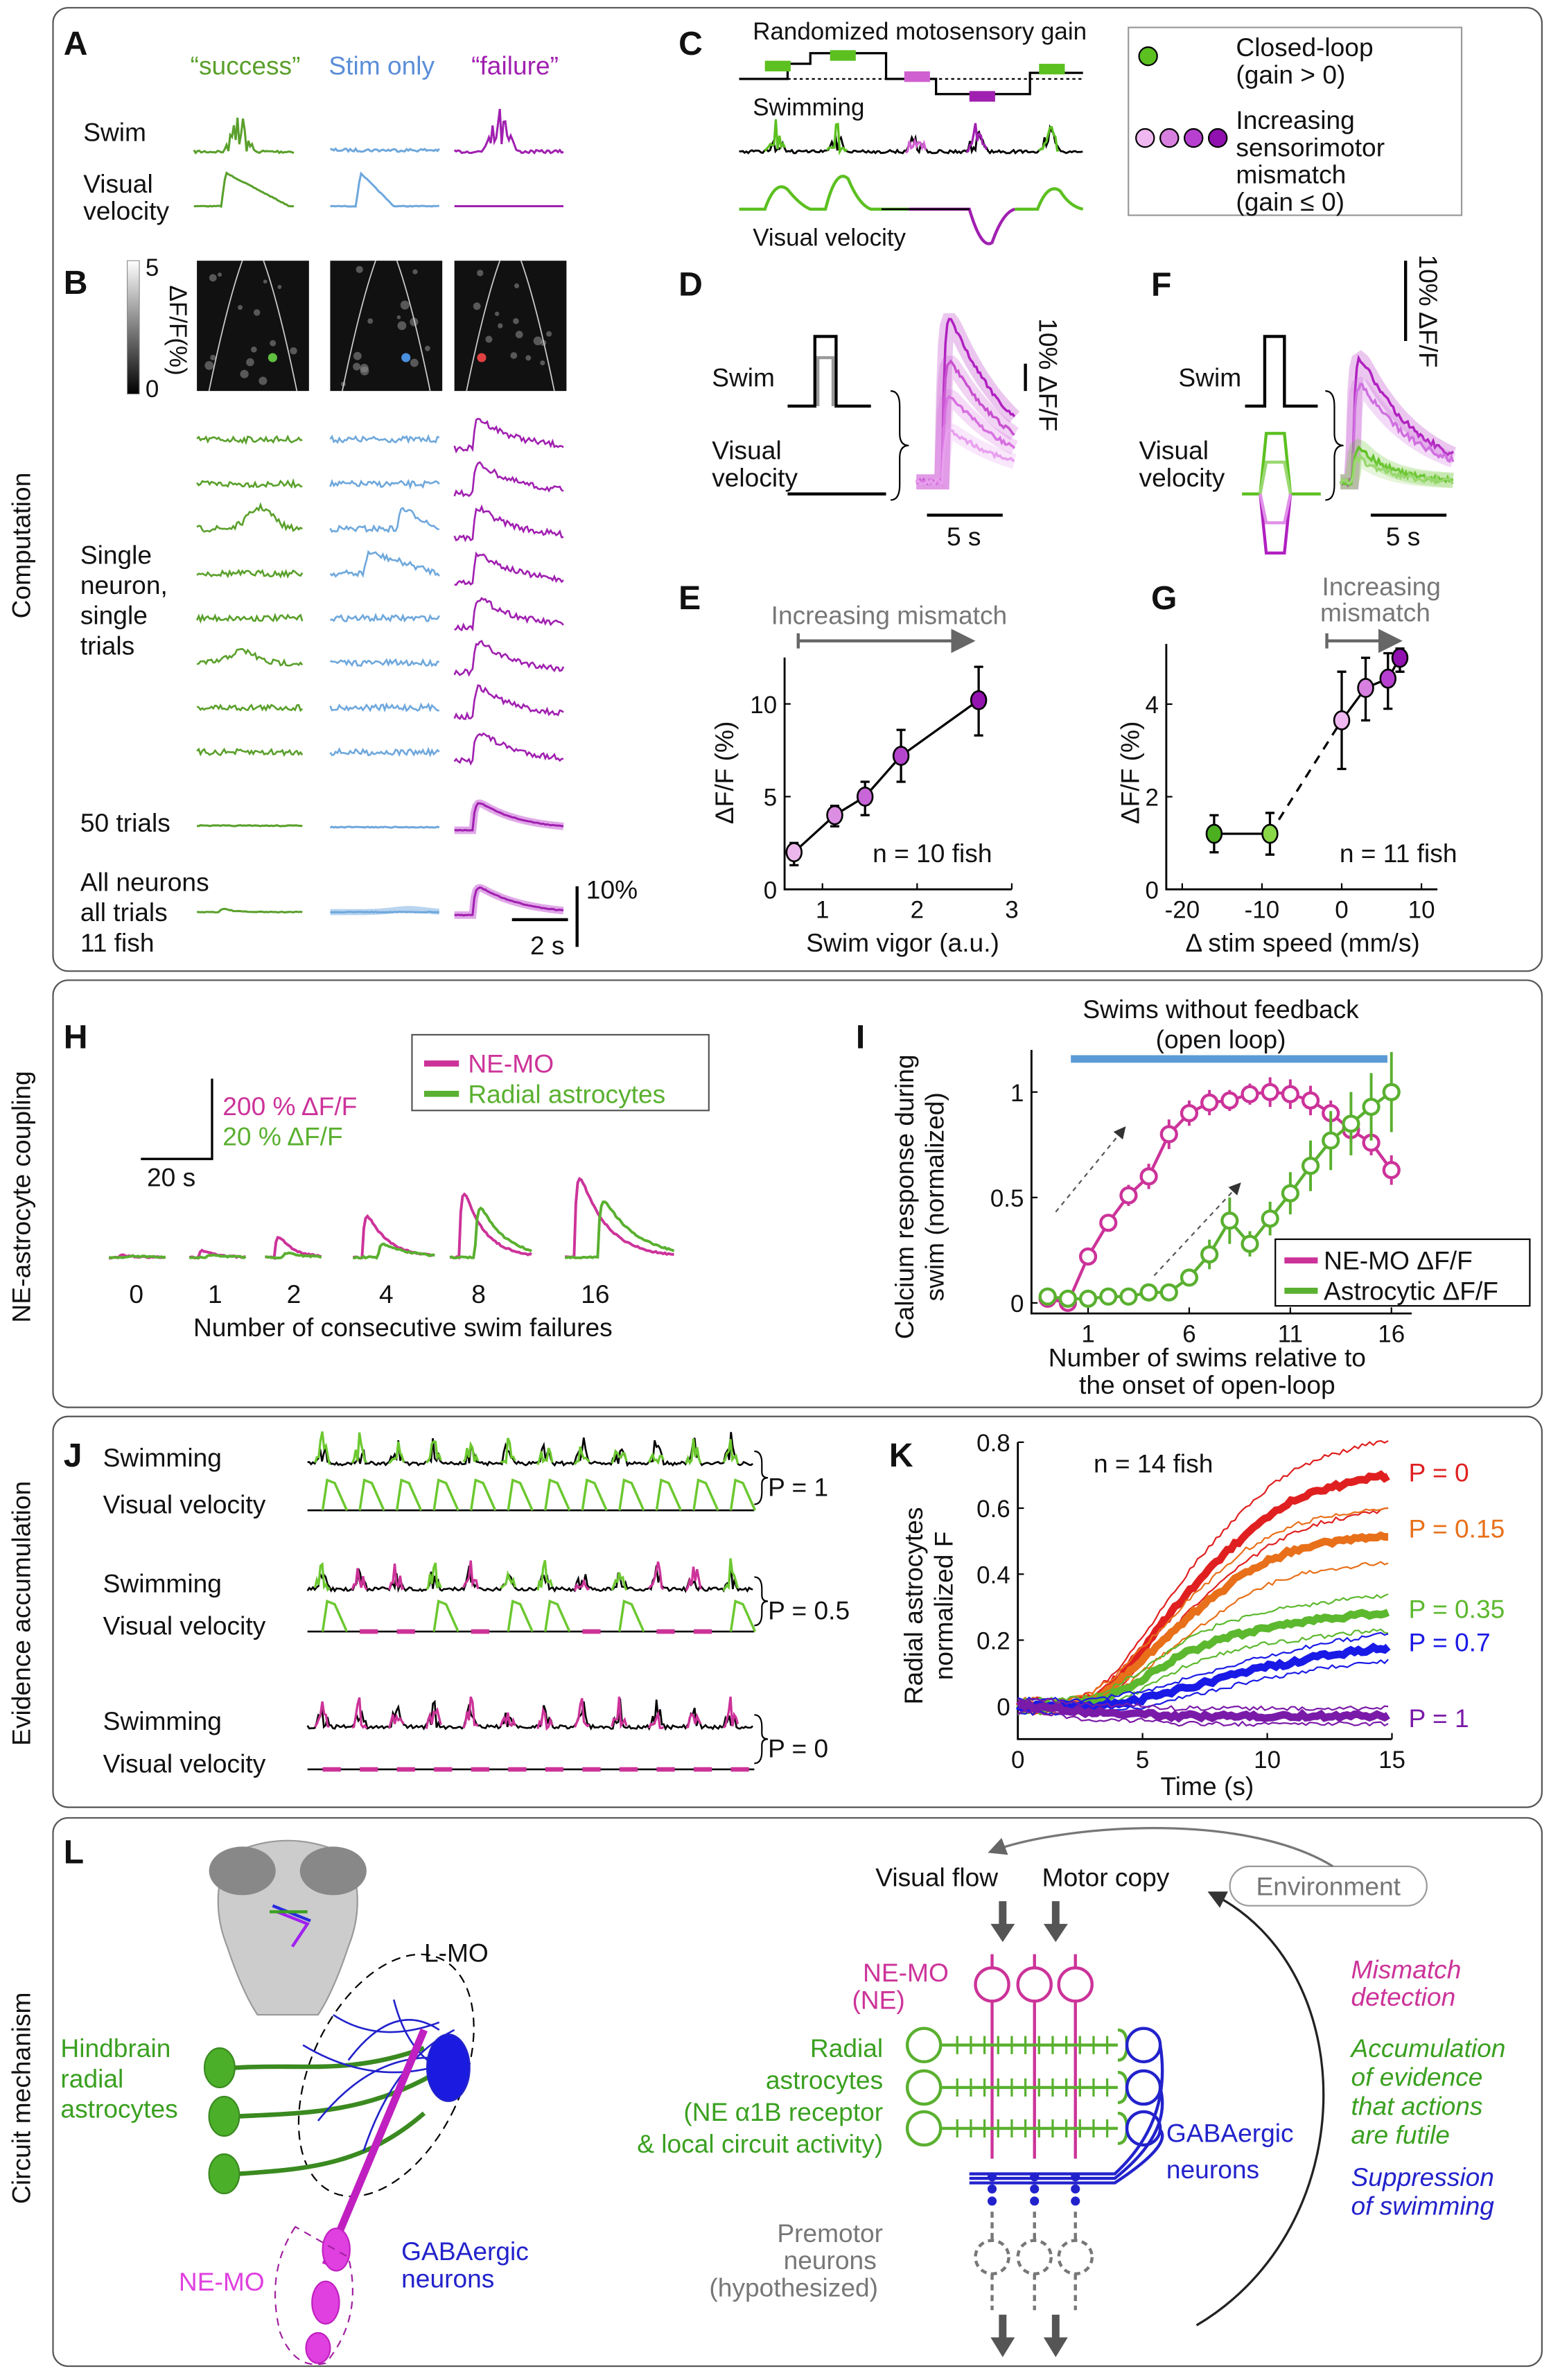  I want to click on vv-schematic, so click(1275, 477).